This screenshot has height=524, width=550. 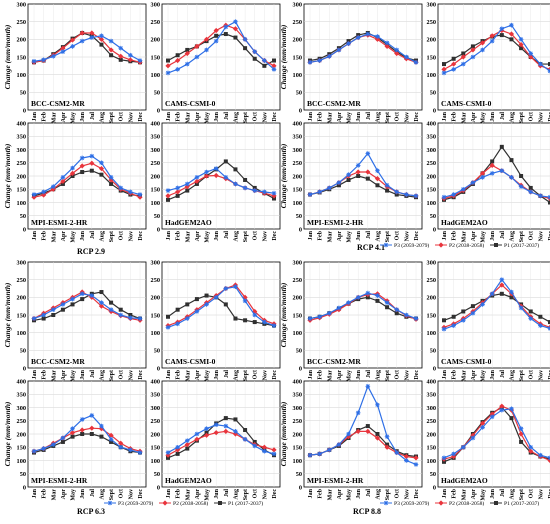 What do you see at coordinates (300, 487) in the screenshot?
I see `y-tick-label: 0` at bounding box center [300, 487].